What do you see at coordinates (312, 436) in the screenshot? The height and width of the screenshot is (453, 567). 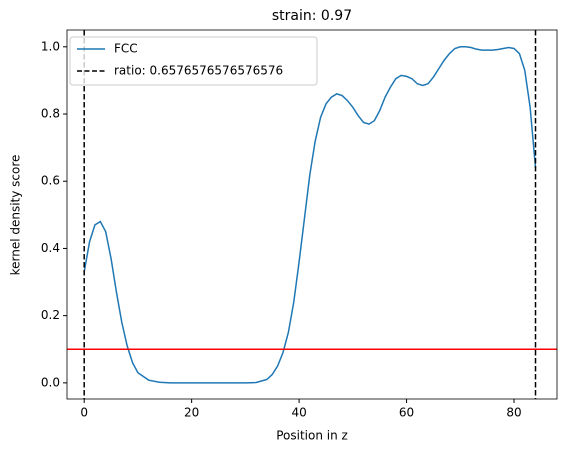 I see `x-axis-label: Position in z` at bounding box center [312, 436].